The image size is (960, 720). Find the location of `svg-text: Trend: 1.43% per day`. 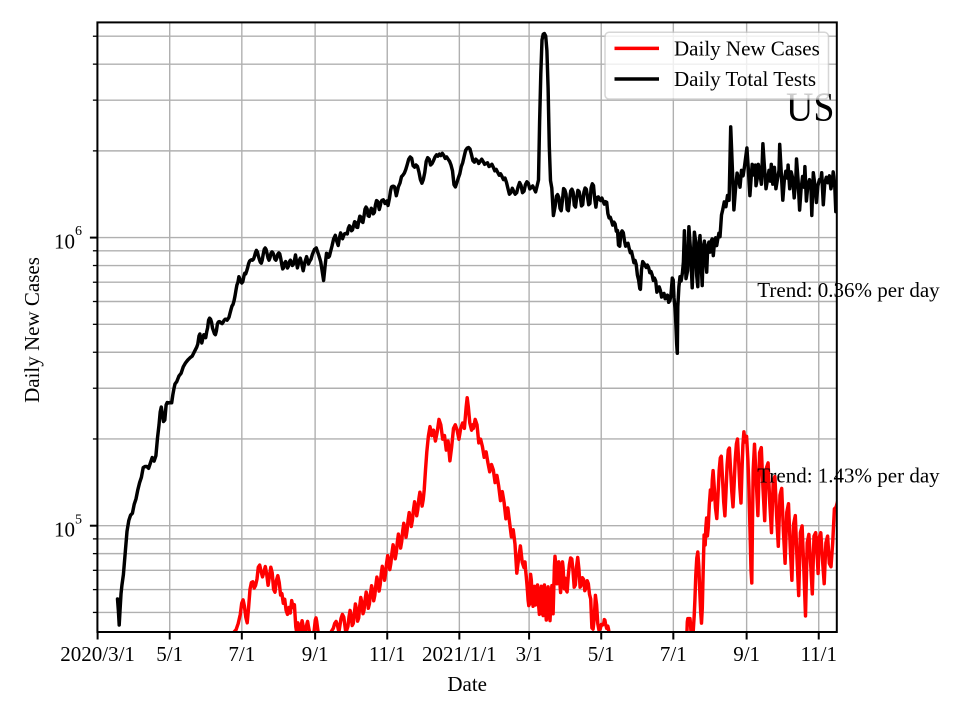

svg-text: Trend: 1.43% per day is located at coordinates (848, 476).